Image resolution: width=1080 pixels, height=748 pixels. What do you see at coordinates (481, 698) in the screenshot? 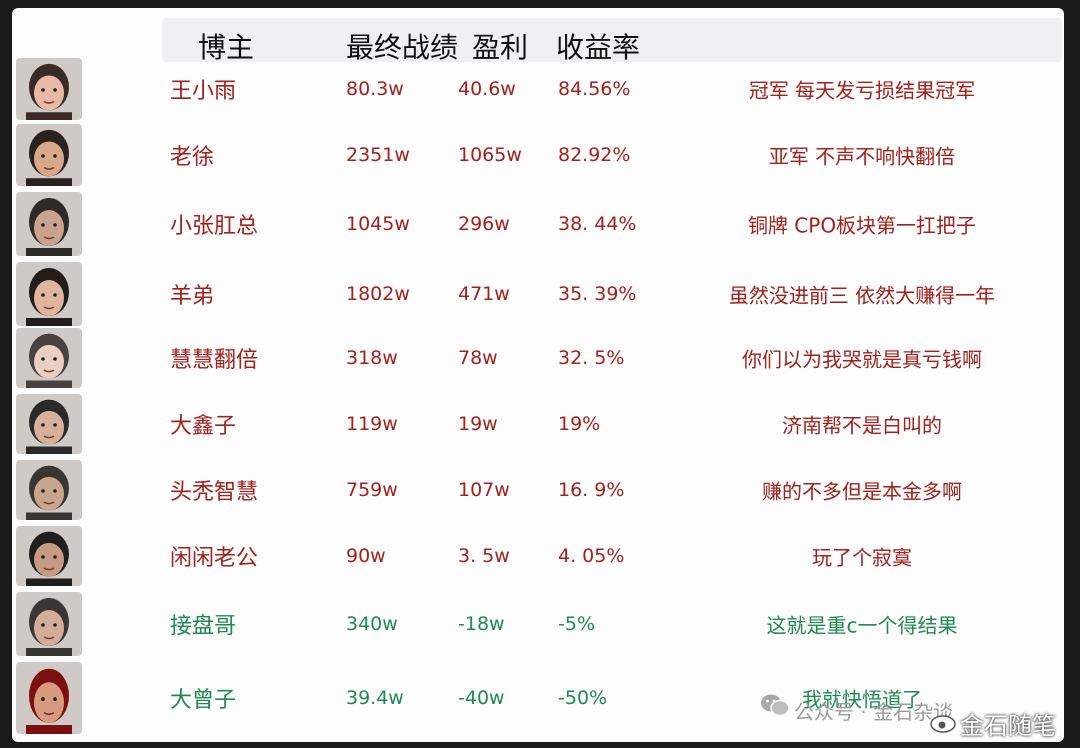
I see `profit-value: -40w` at bounding box center [481, 698].